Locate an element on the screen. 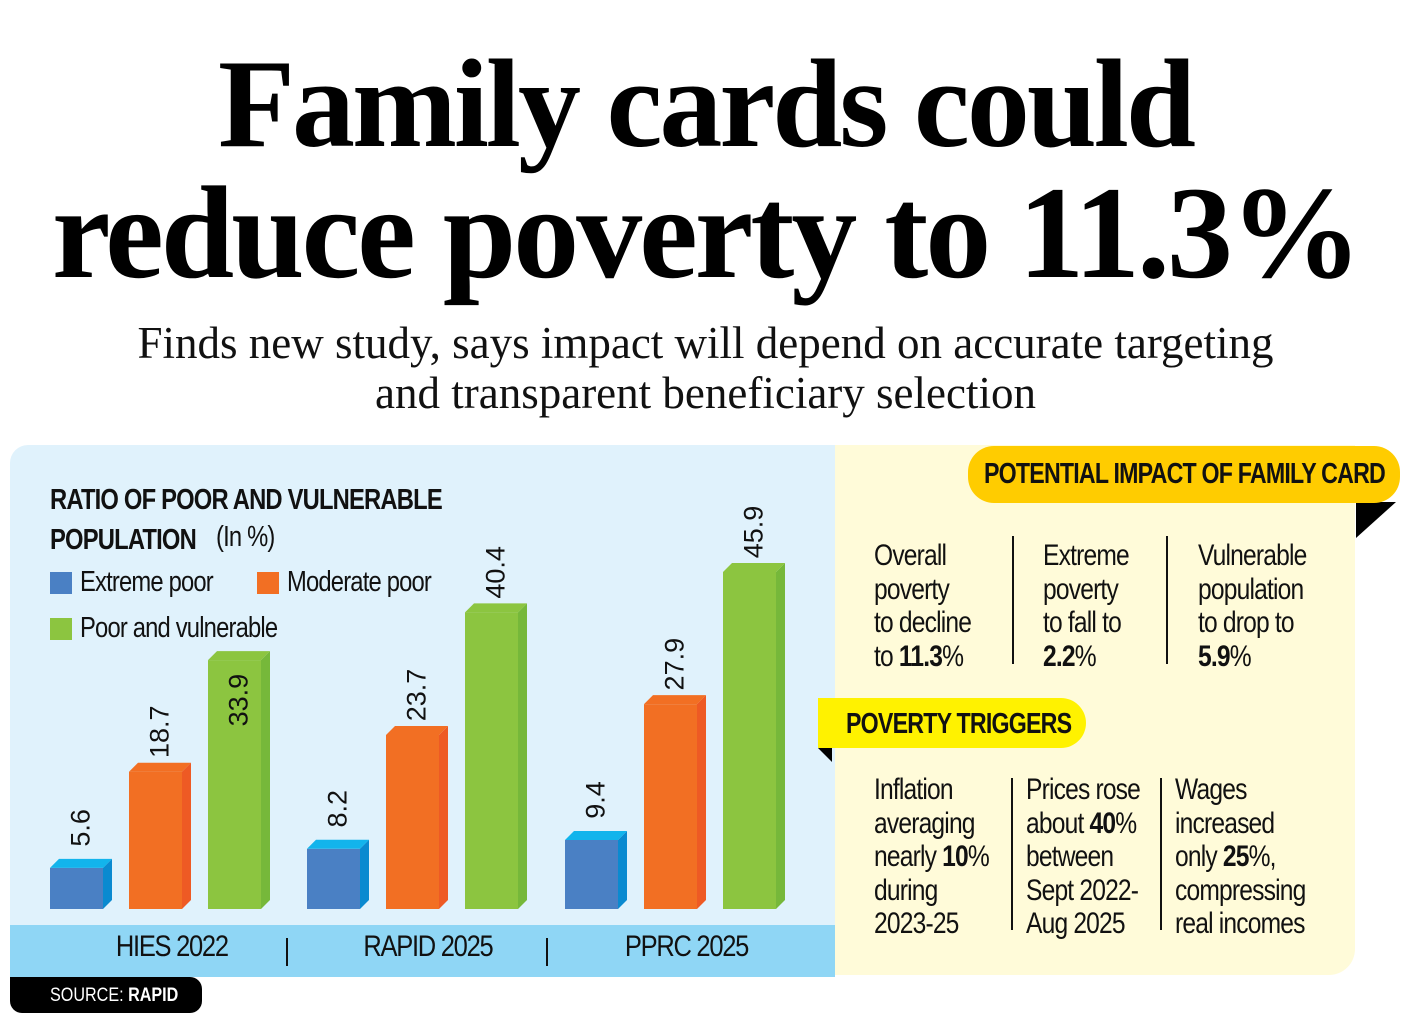 The height and width of the screenshot is (1024, 1411). data-label: 8.2 is located at coordinates (338, 809).